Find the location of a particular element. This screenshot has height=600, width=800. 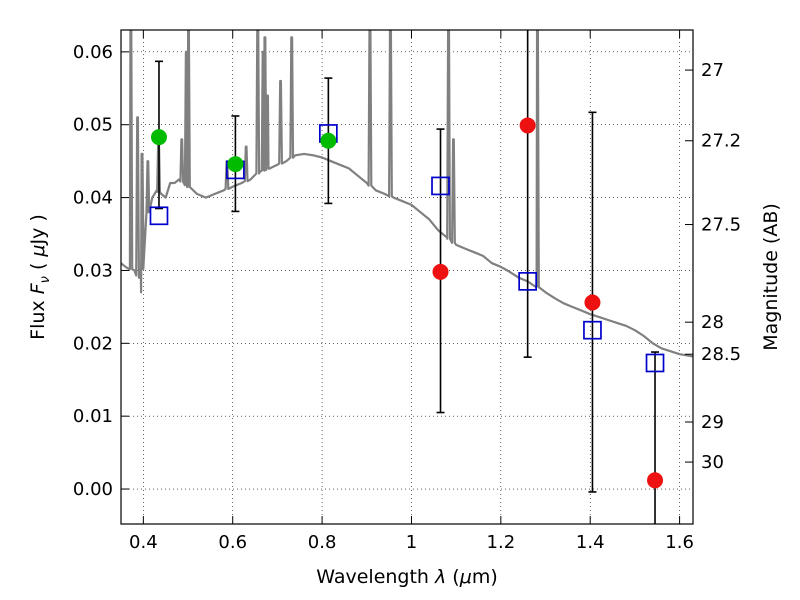

x-tick-label: 0.4 is located at coordinates (143, 542).